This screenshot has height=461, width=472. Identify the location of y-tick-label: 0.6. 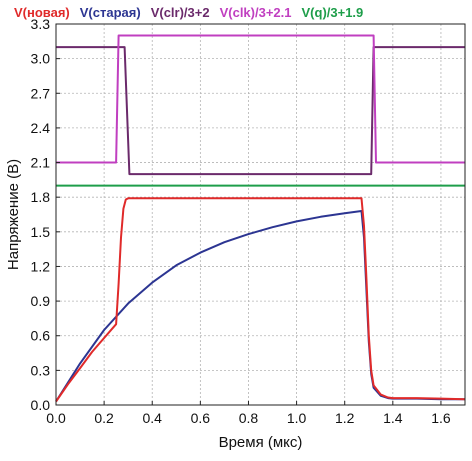
(41, 336).